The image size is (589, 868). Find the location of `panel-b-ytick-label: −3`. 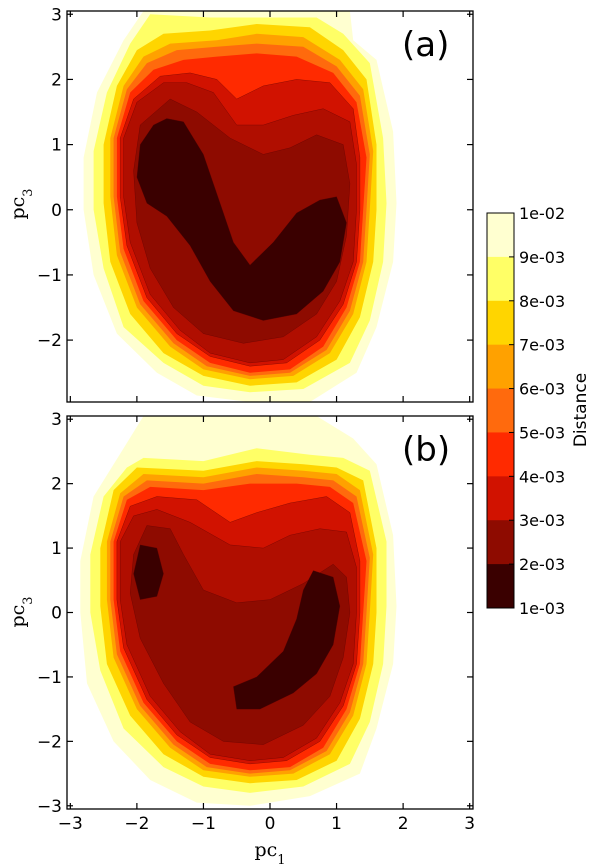

panel-b-ytick-label: −3 is located at coordinates (49, 807).